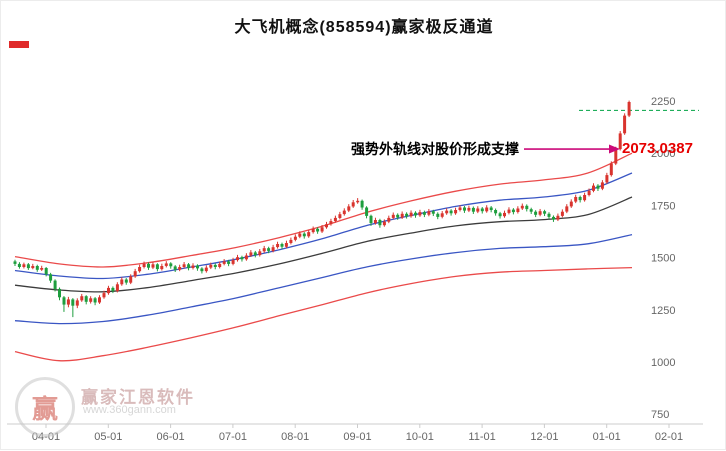 Image resolution: width=726 pixels, height=451 pixels. Describe the element at coordinates (607, 437) in the screenshot. I see `svg-text: 01-01` at that location.